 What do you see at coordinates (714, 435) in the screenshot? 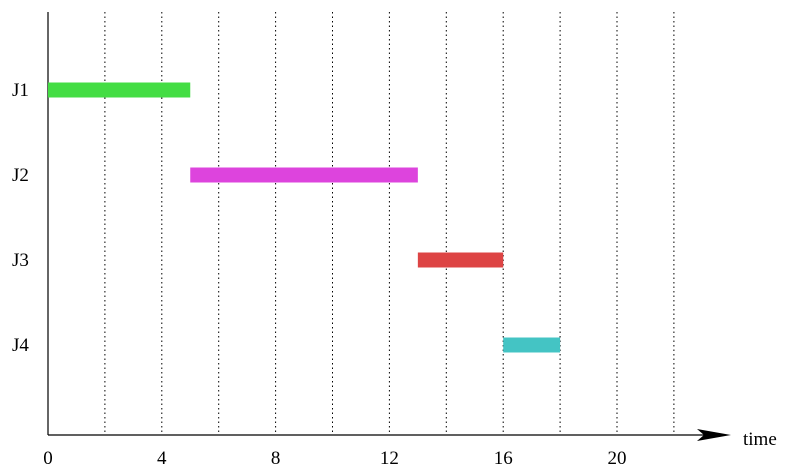
I see `x-axis-arrowhead` at bounding box center [714, 435].